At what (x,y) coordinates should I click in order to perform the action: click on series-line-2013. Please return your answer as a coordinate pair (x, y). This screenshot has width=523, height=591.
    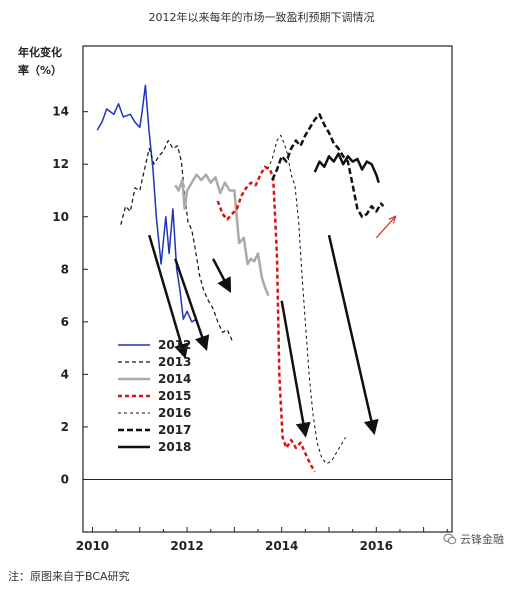
    Looking at the image, I should click on (176, 240).